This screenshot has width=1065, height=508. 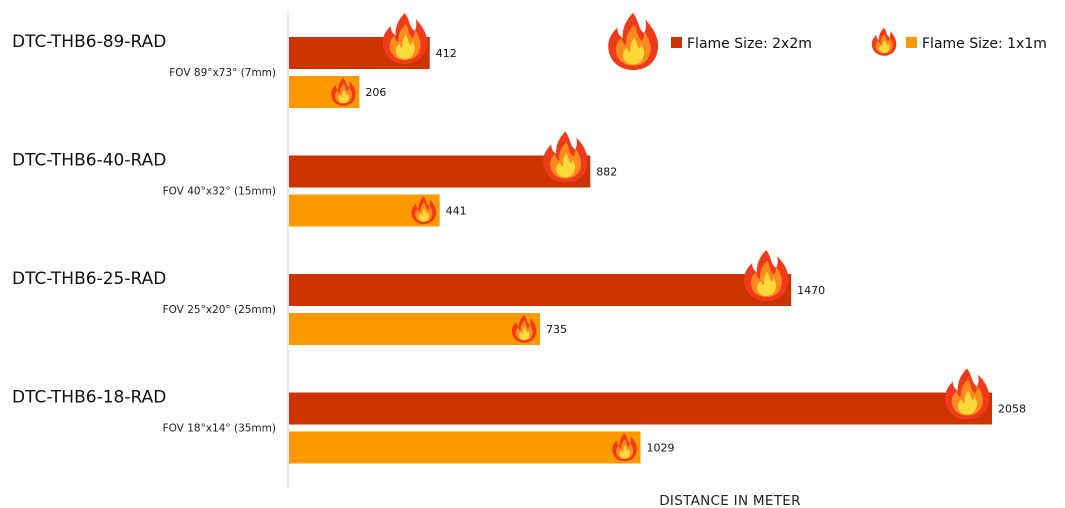 I want to click on category-label: DTC-THB6-25-RAD, so click(x=89, y=279).